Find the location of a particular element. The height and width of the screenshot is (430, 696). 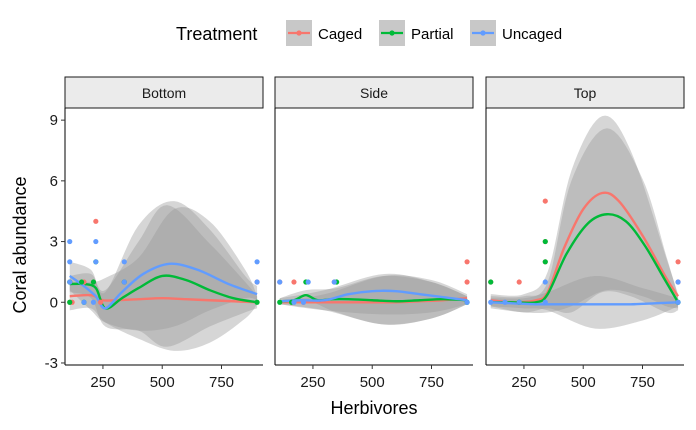

confidence-band-partial is located at coordinates (584, 221).